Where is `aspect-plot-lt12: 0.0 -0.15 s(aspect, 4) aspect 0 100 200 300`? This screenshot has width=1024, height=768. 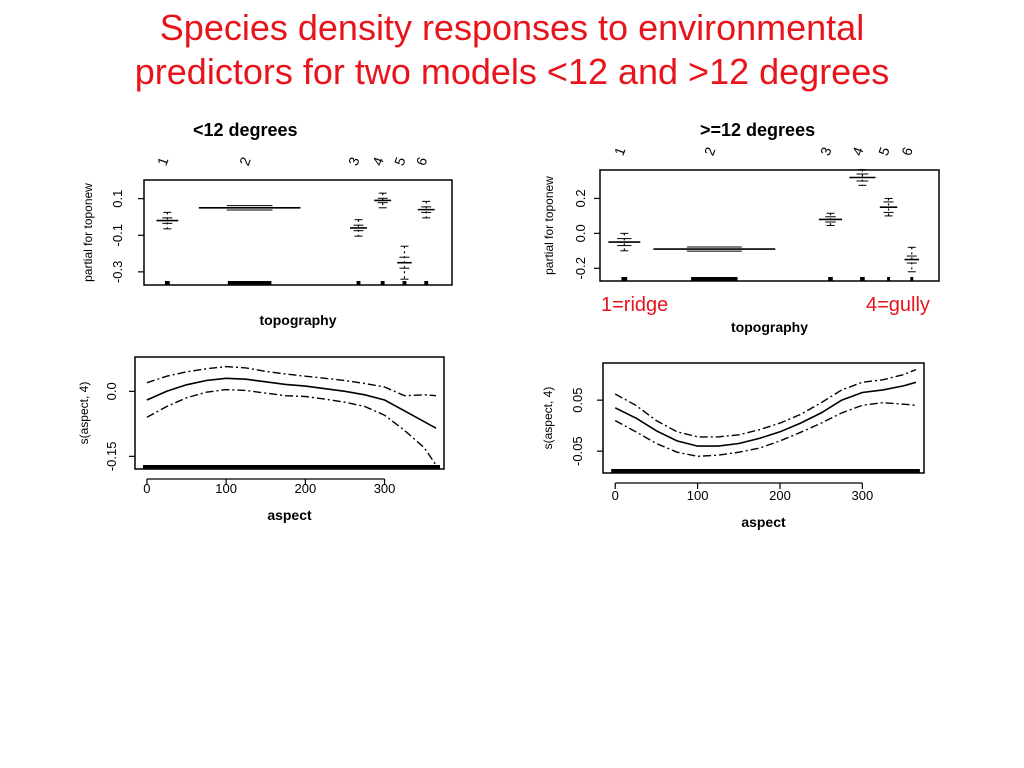 aspect-plot-lt12: 0.0 -0.15 s(aspect, 4) aspect 0 100 200 300 is located at coordinates (261, 439).